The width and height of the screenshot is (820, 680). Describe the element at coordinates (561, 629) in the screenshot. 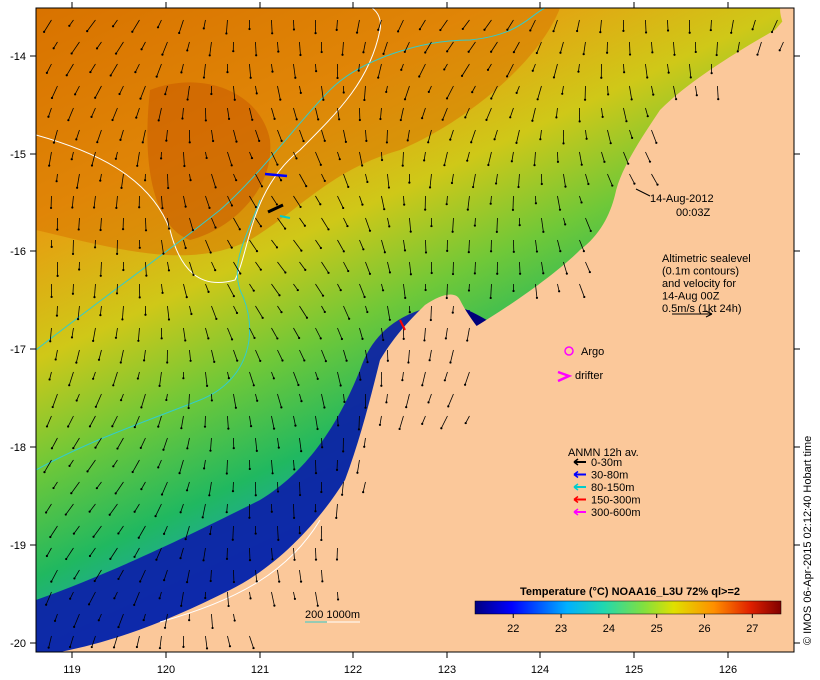

I see `colorbar-tick-label: 23` at that location.